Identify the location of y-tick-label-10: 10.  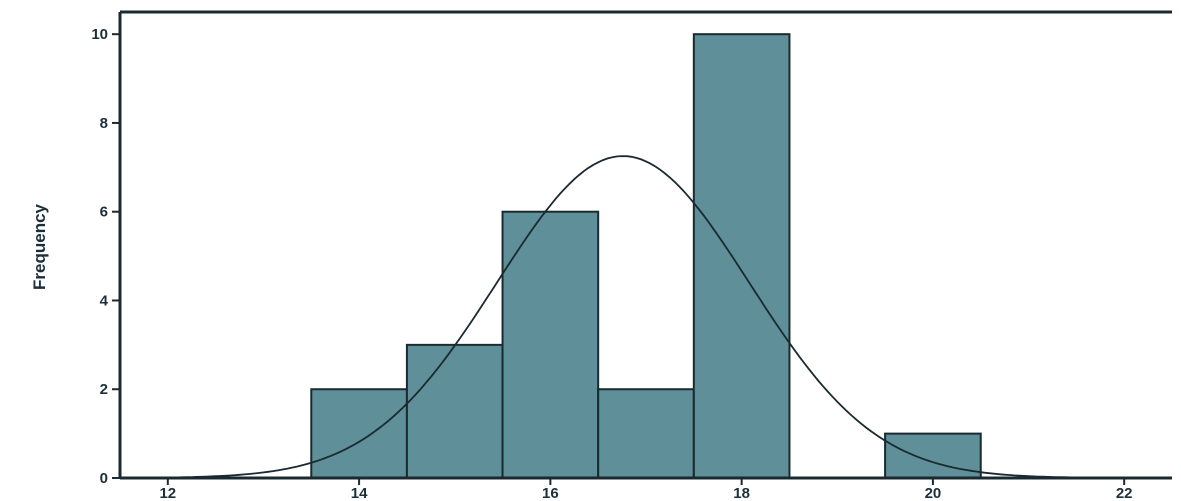
(99, 34).